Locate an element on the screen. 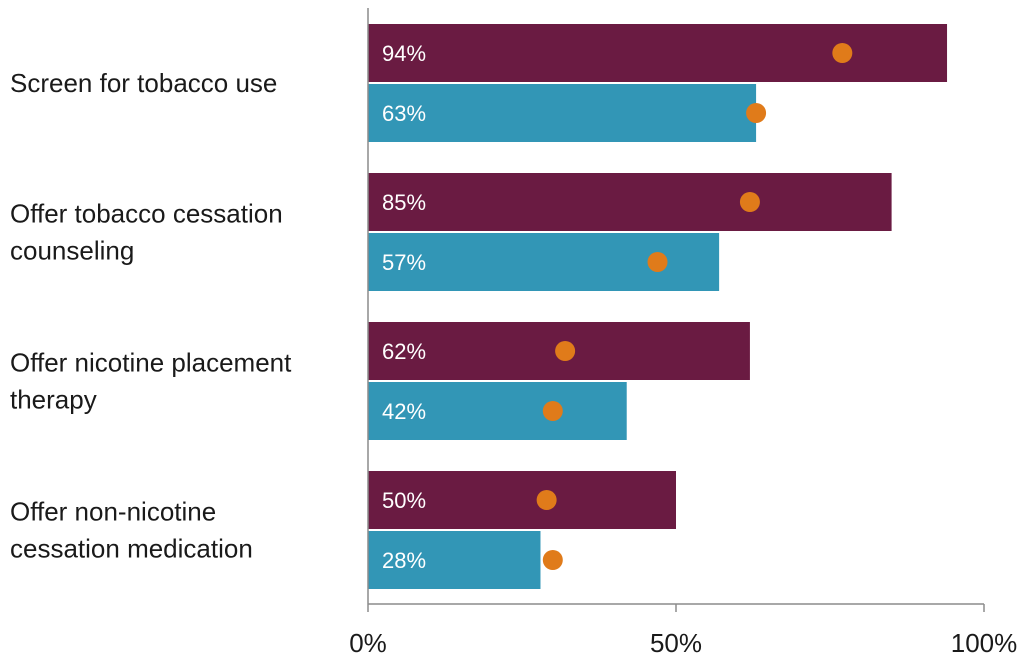 This screenshot has width=1027, height=658. bar-value-label: 62% is located at coordinates (404, 351).